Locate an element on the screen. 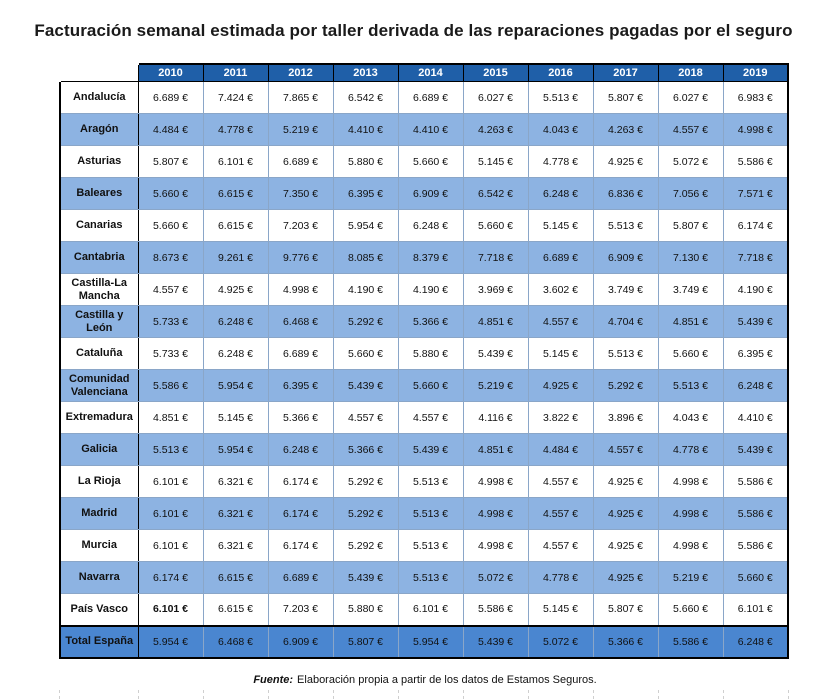 This screenshot has height=699, width=827. value-cell: 5.439 € is located at coordinates (495, 353).